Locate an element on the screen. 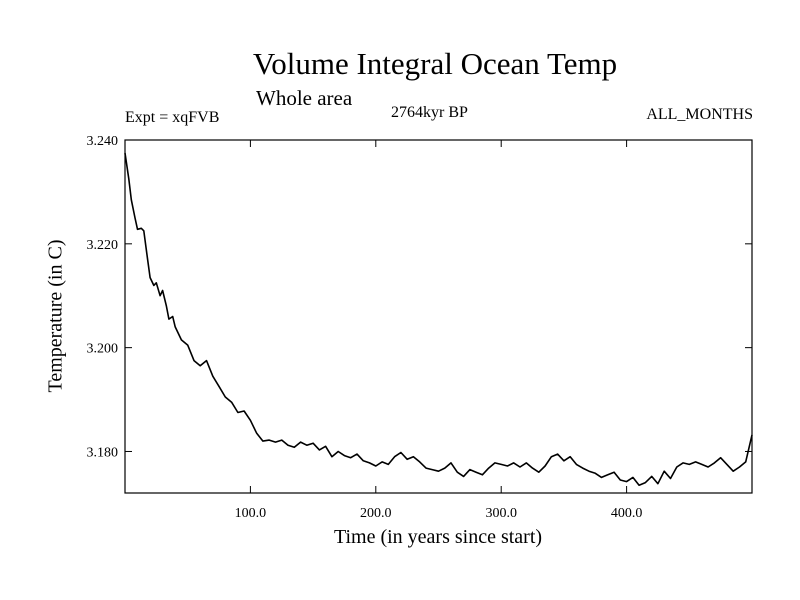 This screenshot has width=800, height=600. x-tick-label: 100.0 is located at coordinates (251, 513).